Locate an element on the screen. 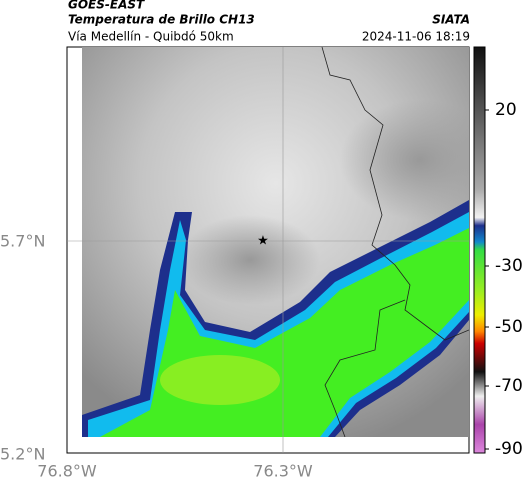 The image size is (526, 491). warm-core is located at coordinates (220, 380).